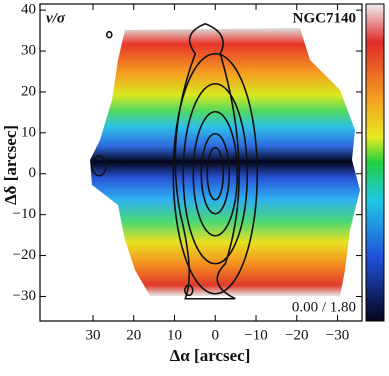 Image resolution: width=389 pixels, height=376 pixels. I want to click on y-tick-label: 10, so click(28, 132).